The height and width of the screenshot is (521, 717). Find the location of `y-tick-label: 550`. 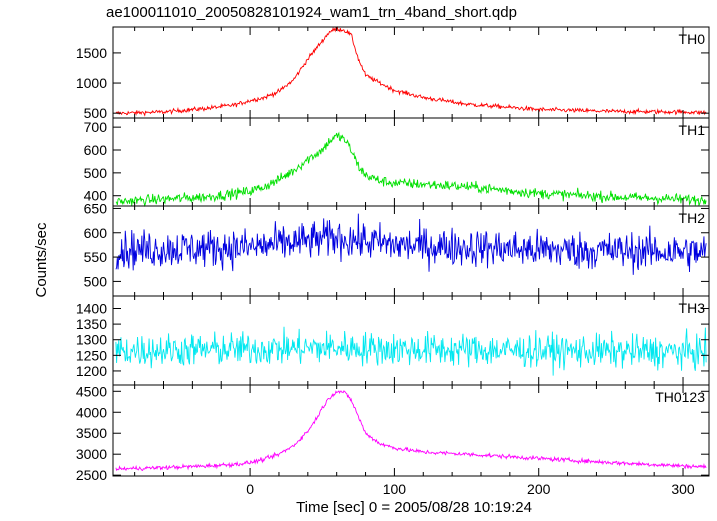

y-tick-label: 550 is located at coordinates (96, 257).